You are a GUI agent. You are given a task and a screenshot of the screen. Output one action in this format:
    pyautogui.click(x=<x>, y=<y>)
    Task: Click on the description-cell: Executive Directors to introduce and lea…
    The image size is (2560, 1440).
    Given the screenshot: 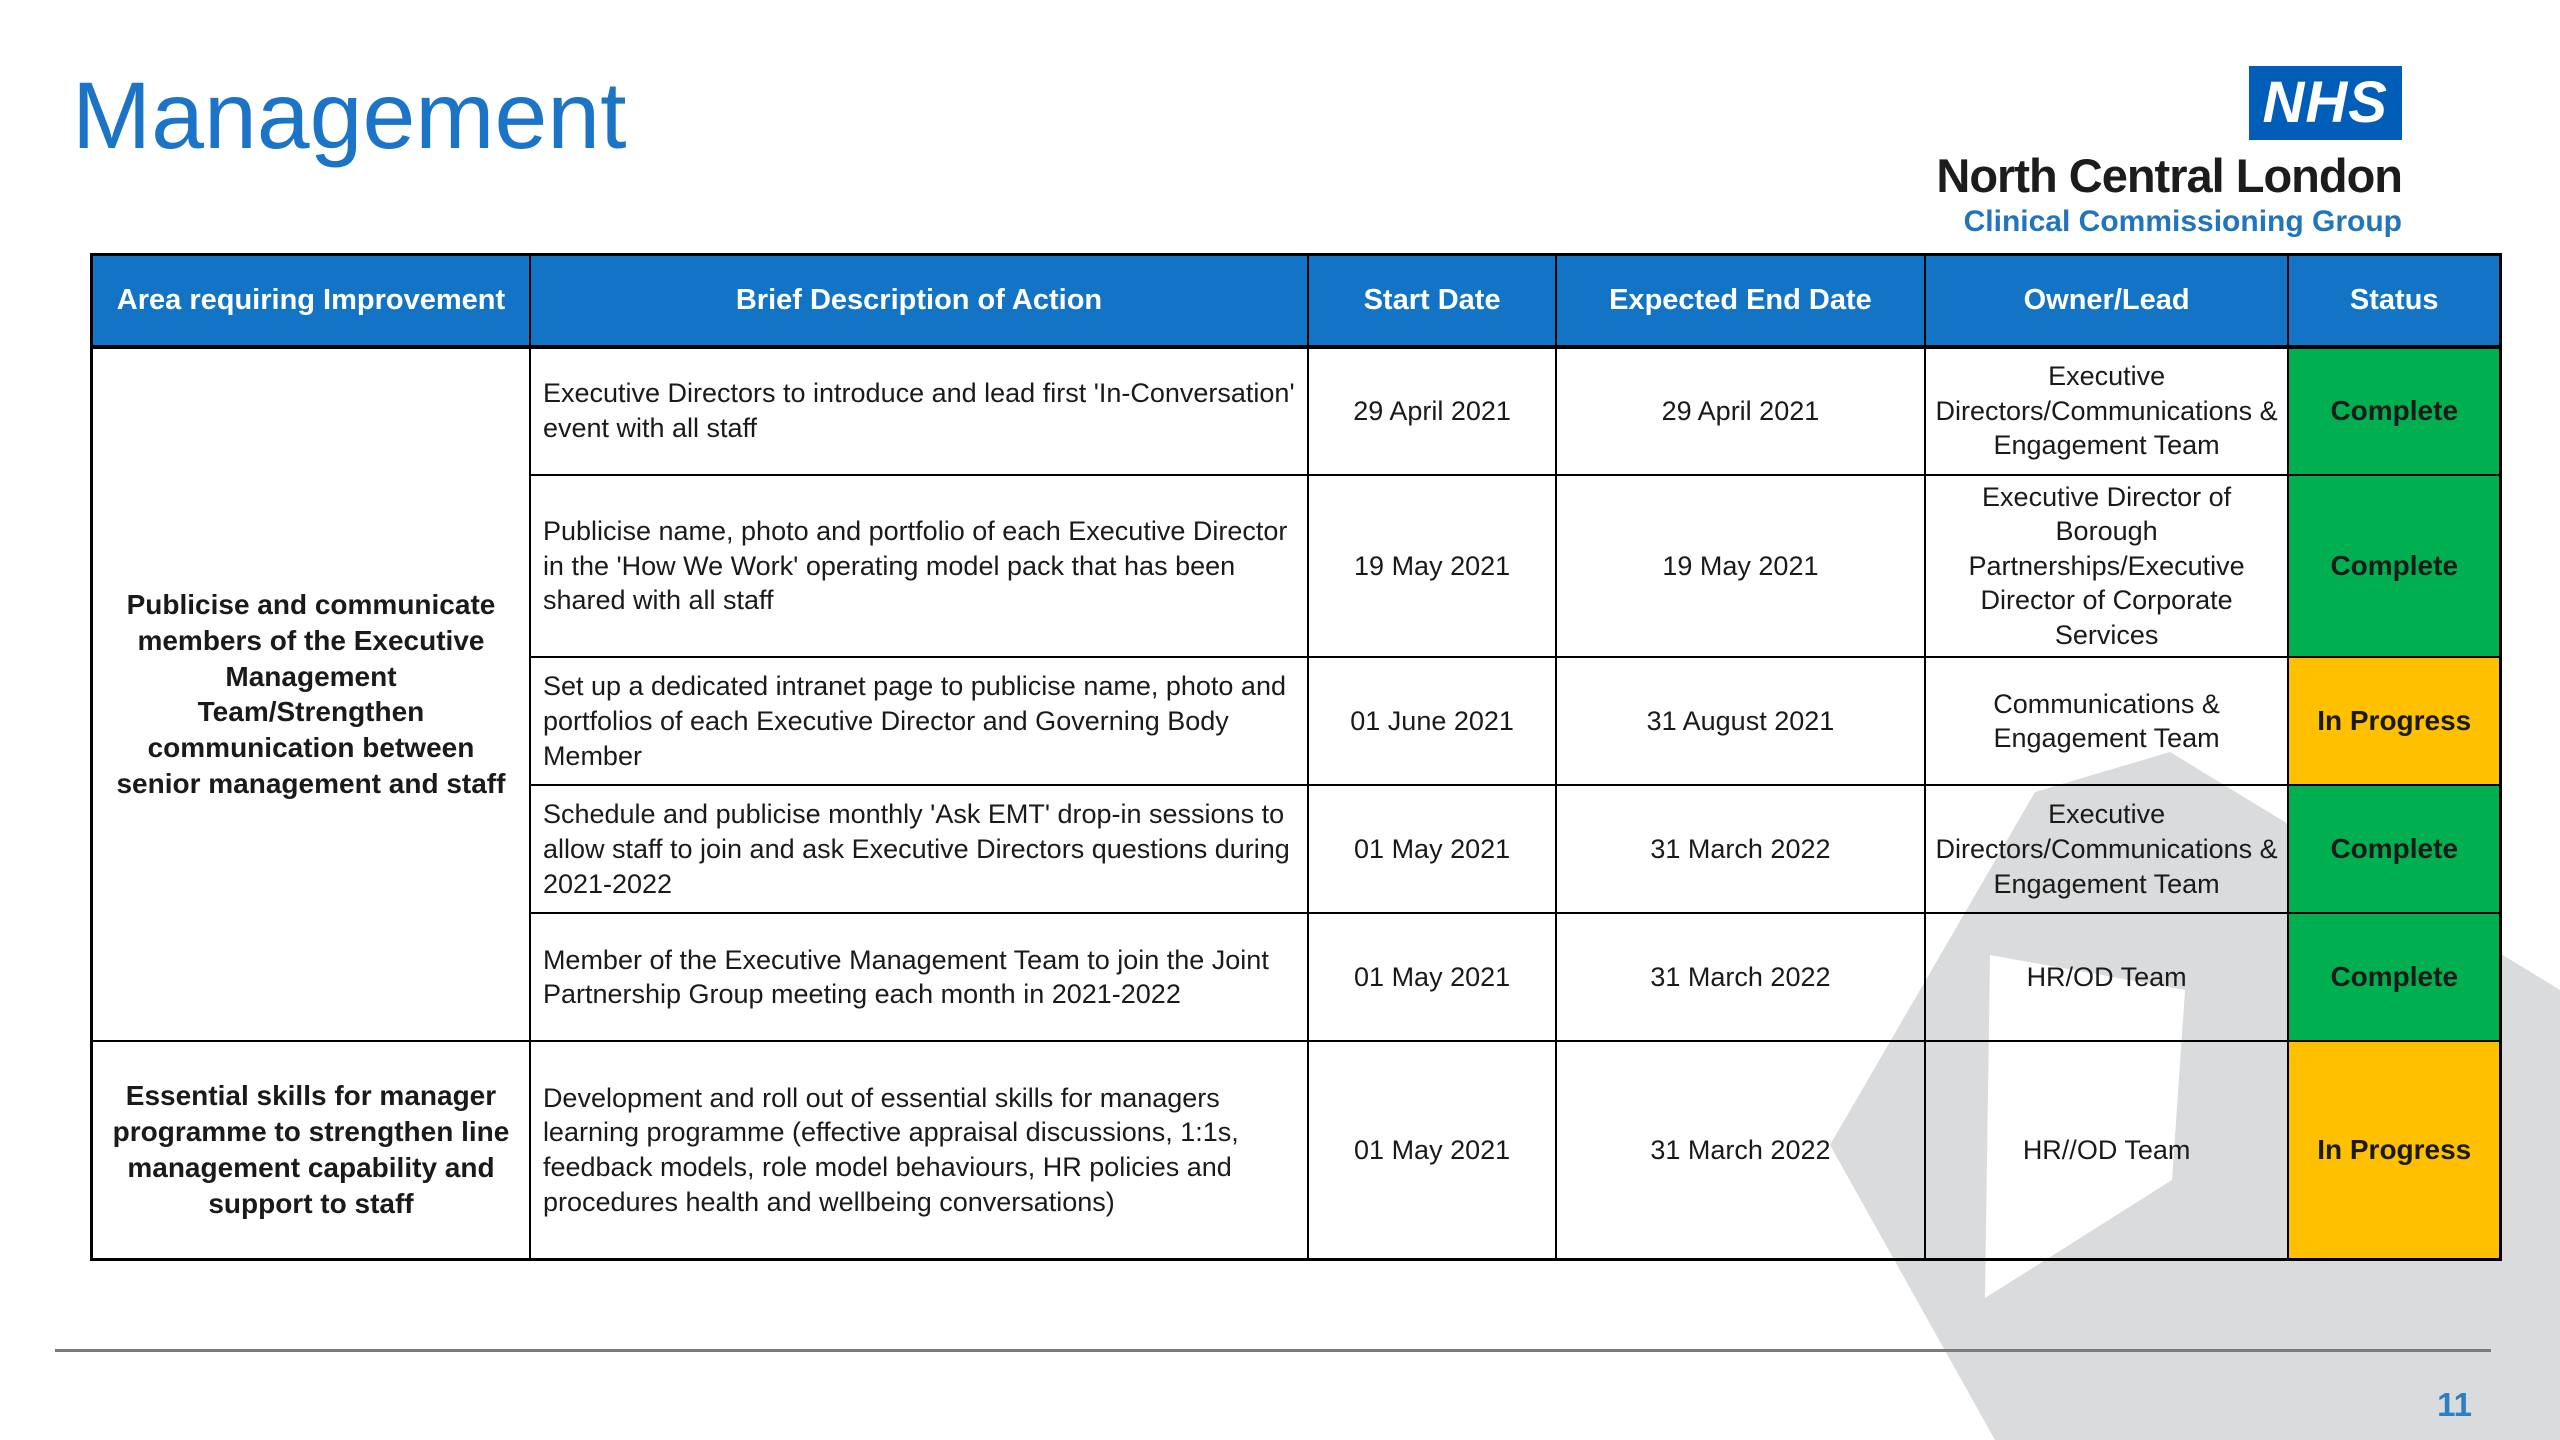 What is the action you would take?
    pyautogui.click(x=919, y=410)
    